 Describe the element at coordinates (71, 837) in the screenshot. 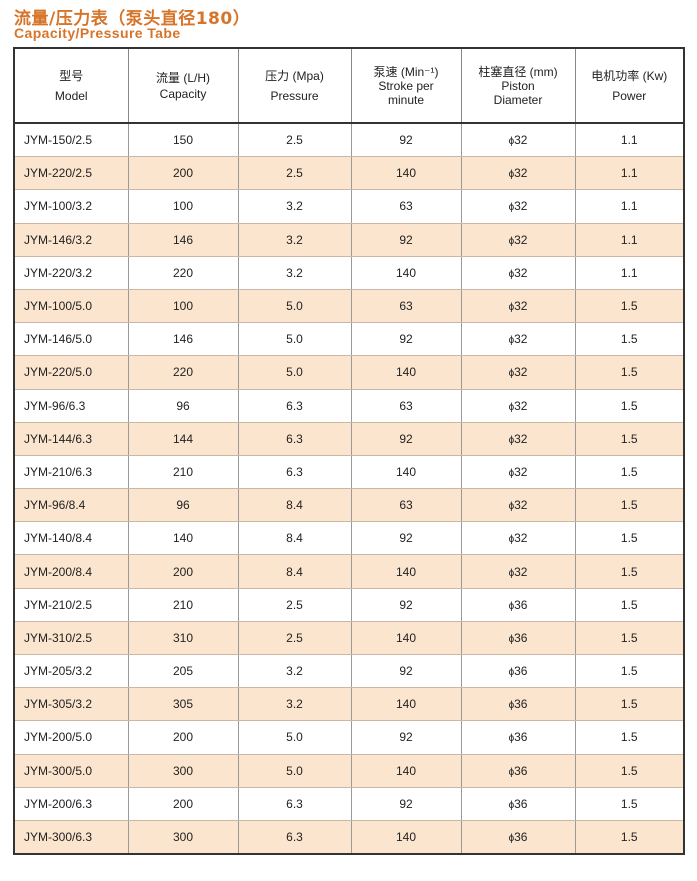

I see `cell-model: JYM-300/6.3` at that location.